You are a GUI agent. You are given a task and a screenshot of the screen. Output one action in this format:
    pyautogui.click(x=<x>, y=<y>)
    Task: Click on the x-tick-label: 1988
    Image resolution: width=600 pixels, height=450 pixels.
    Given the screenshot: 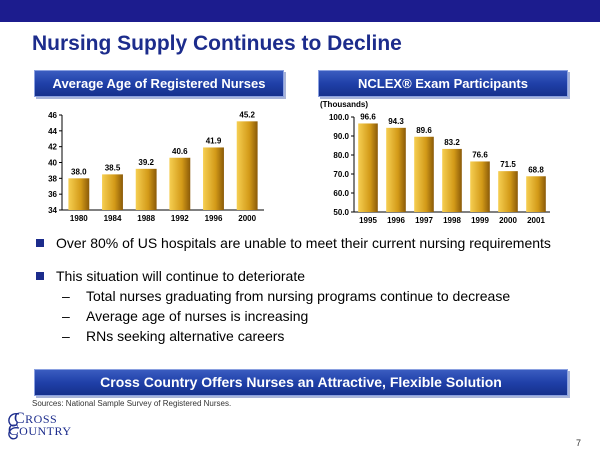 What is the action you would take?
    pyautogui.click(x=146, y=218)
    